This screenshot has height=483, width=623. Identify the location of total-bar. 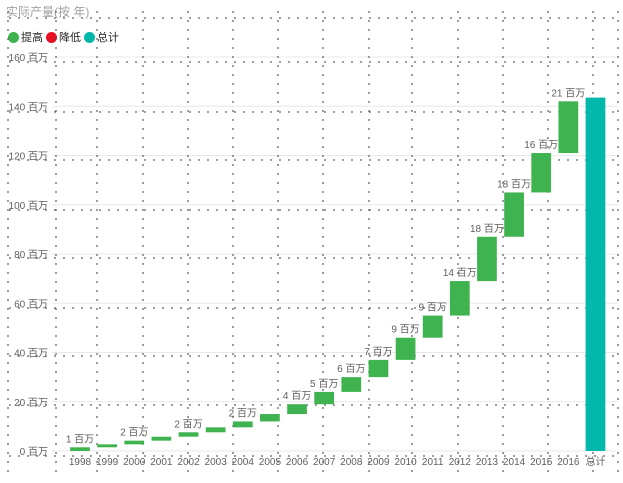
(595, 274).